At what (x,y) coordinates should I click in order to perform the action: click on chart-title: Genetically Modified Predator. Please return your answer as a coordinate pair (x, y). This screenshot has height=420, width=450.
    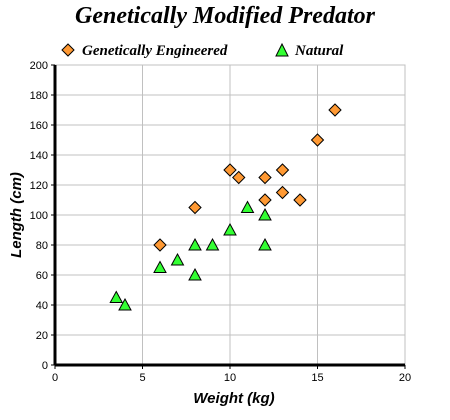
    Looking at the image, I should click on (225, 16).